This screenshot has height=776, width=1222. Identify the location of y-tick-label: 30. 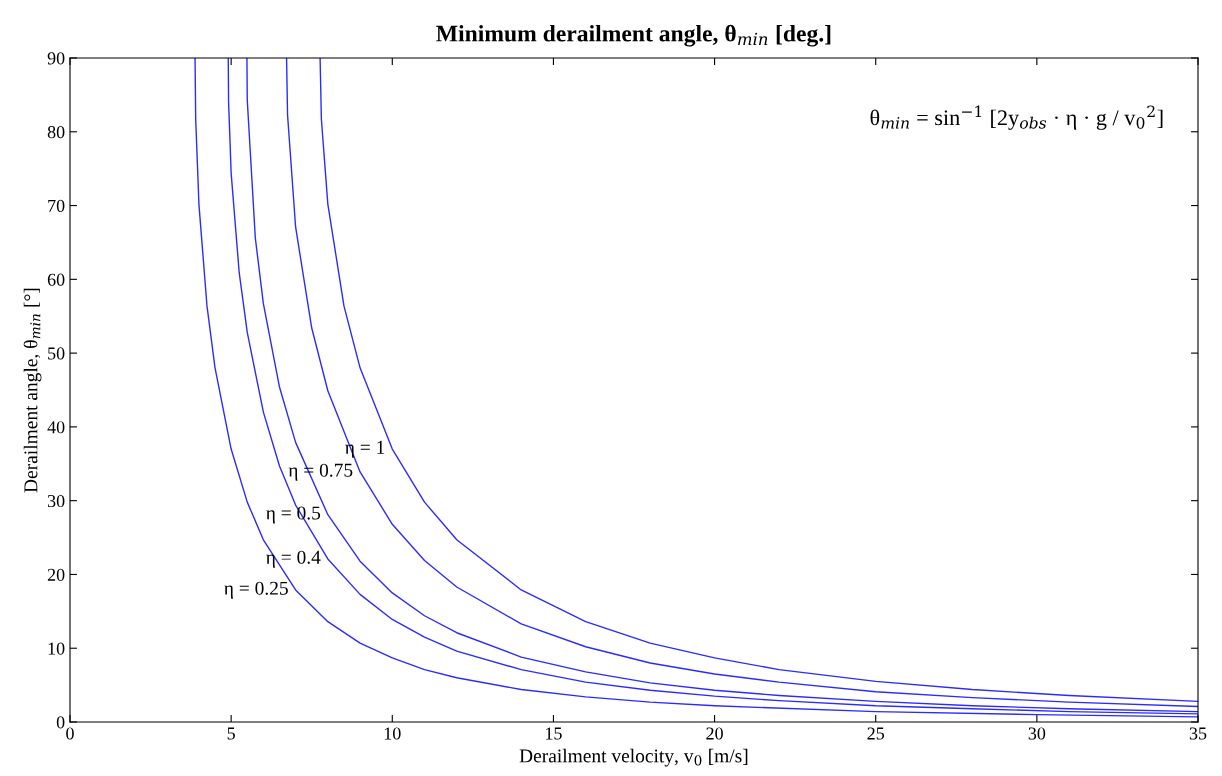
(56, 501).